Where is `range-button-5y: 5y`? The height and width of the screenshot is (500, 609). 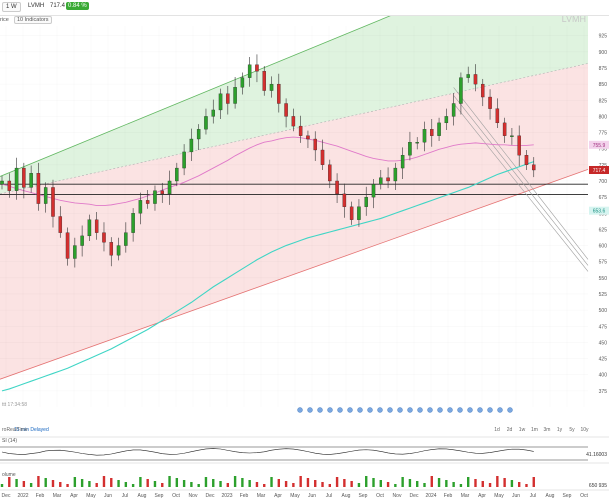 range-button-5y: 5y is located at coordinates (572, 430).